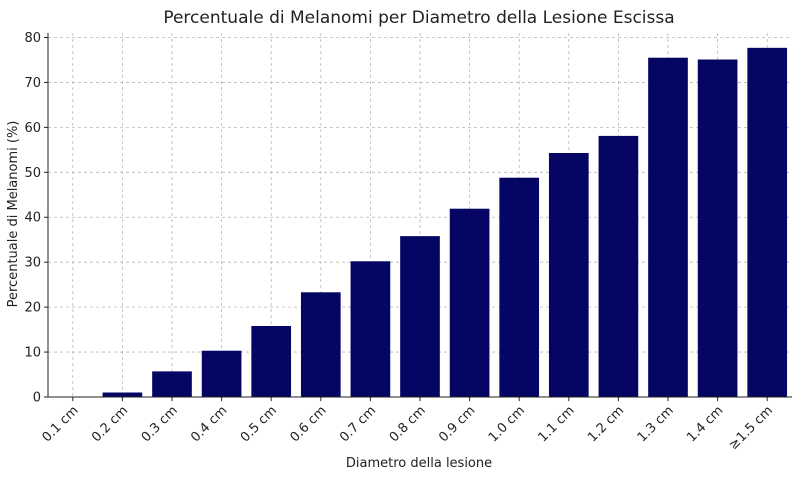  What do you see at coordinates (32, 128) in the screenshot?
I see `y-tick-label: 60` at bounding box center [32, 128].